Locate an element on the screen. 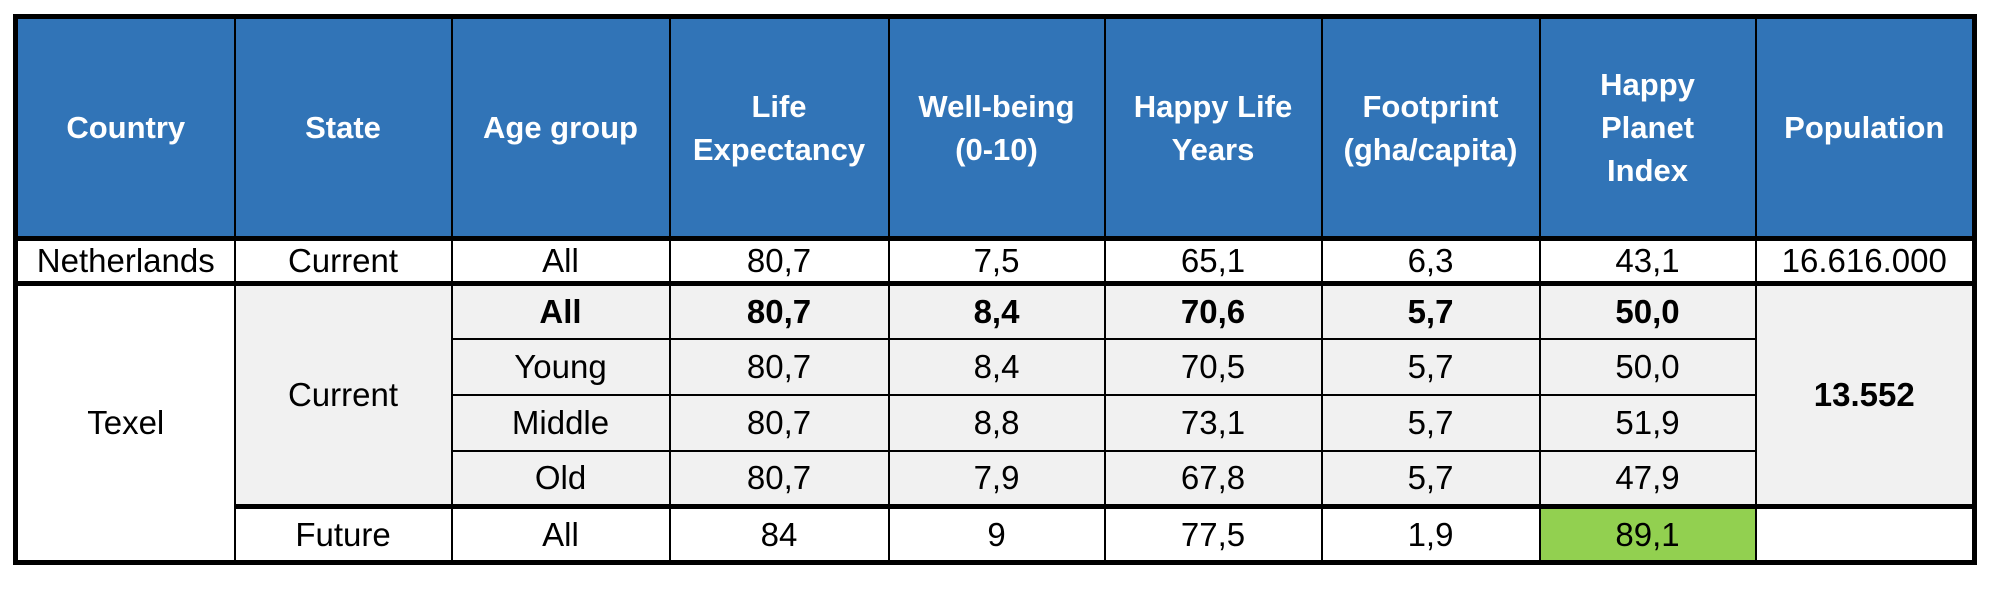 The image size is (2000, 590). texel-future-row: Future All 84 9 77,5 1,9 89,1 is located at coordinates (996, 534).